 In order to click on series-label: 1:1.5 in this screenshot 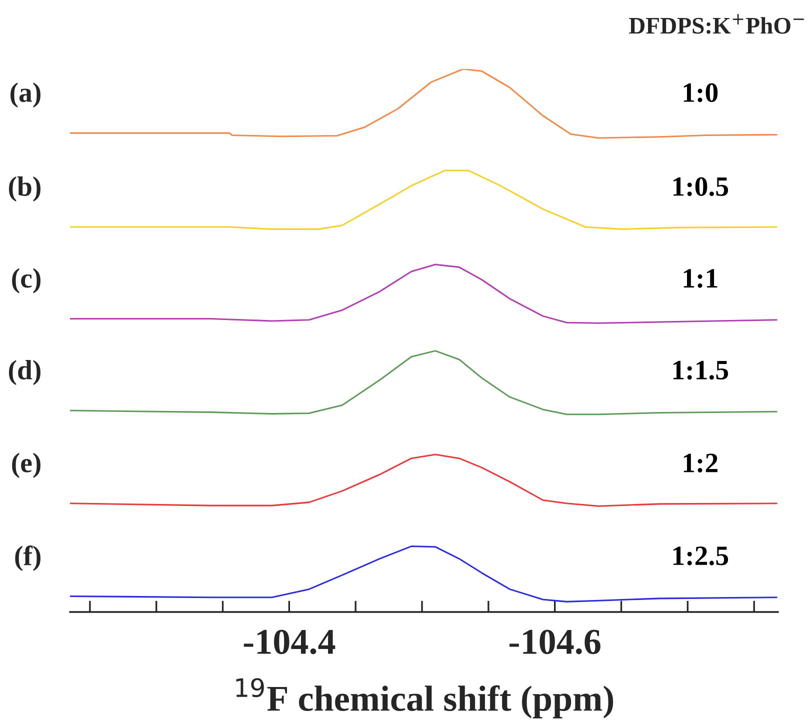, I will do `click(700, 370)`.